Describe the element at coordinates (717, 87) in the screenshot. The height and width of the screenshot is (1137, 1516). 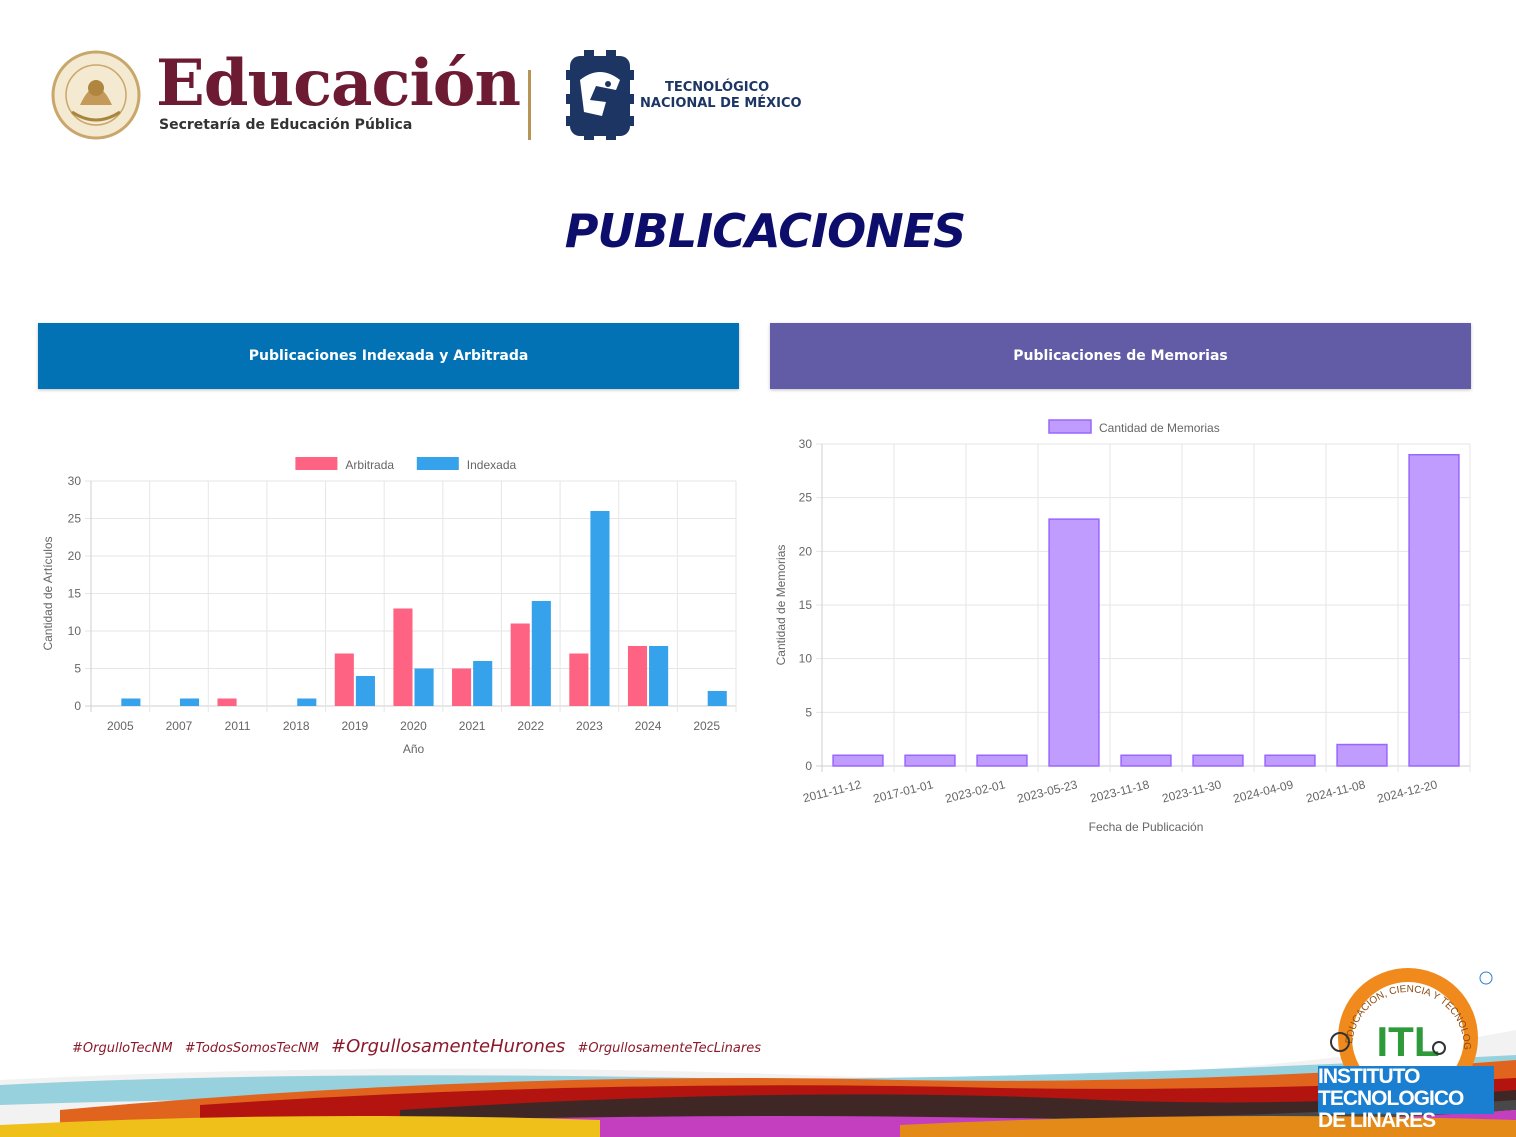
I see `tecnm-line1: TECNOLÓGICO` at that location.